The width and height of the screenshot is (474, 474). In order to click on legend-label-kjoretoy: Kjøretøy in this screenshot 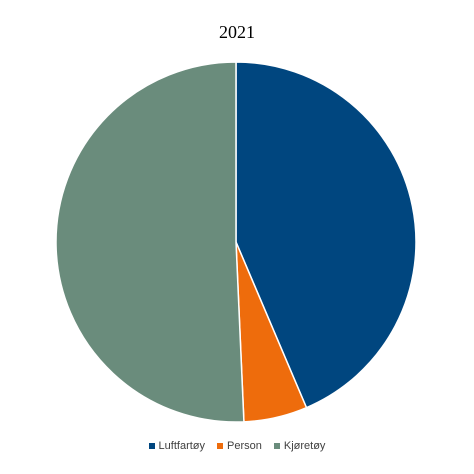, I will do `click(304, 446)`.